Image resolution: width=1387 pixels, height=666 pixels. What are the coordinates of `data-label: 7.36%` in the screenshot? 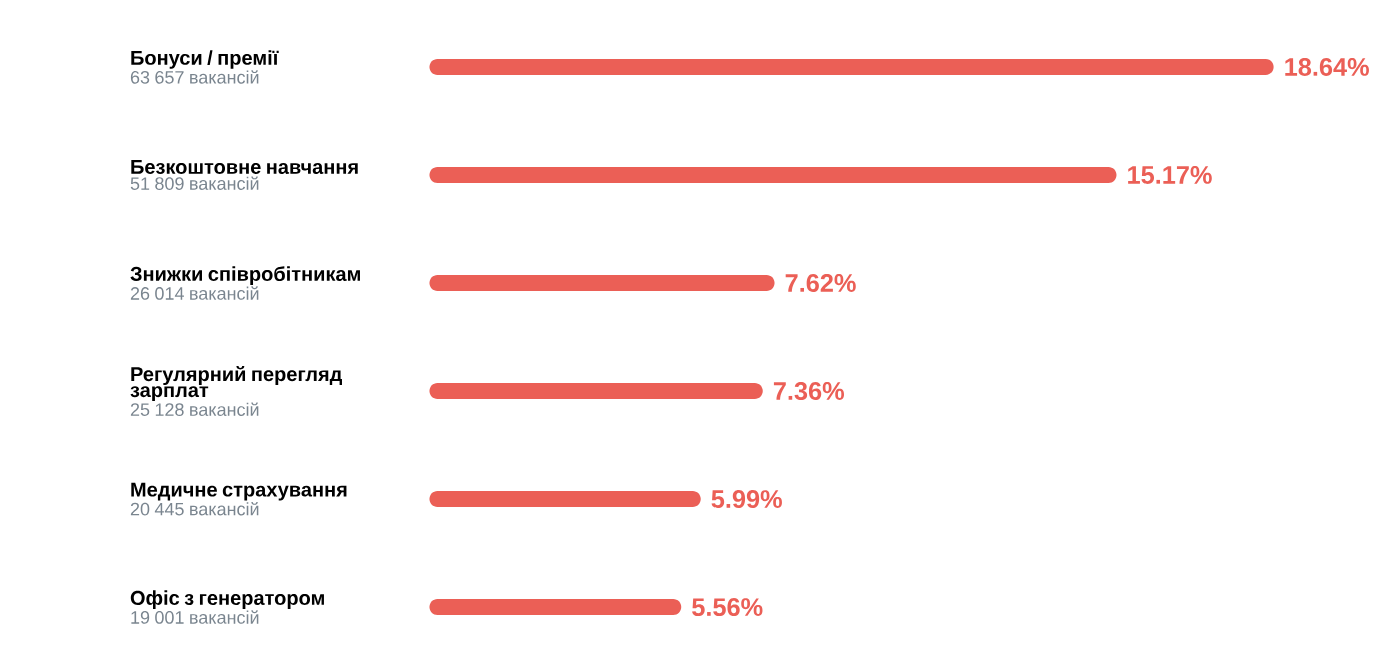 It's located at (808, 390).